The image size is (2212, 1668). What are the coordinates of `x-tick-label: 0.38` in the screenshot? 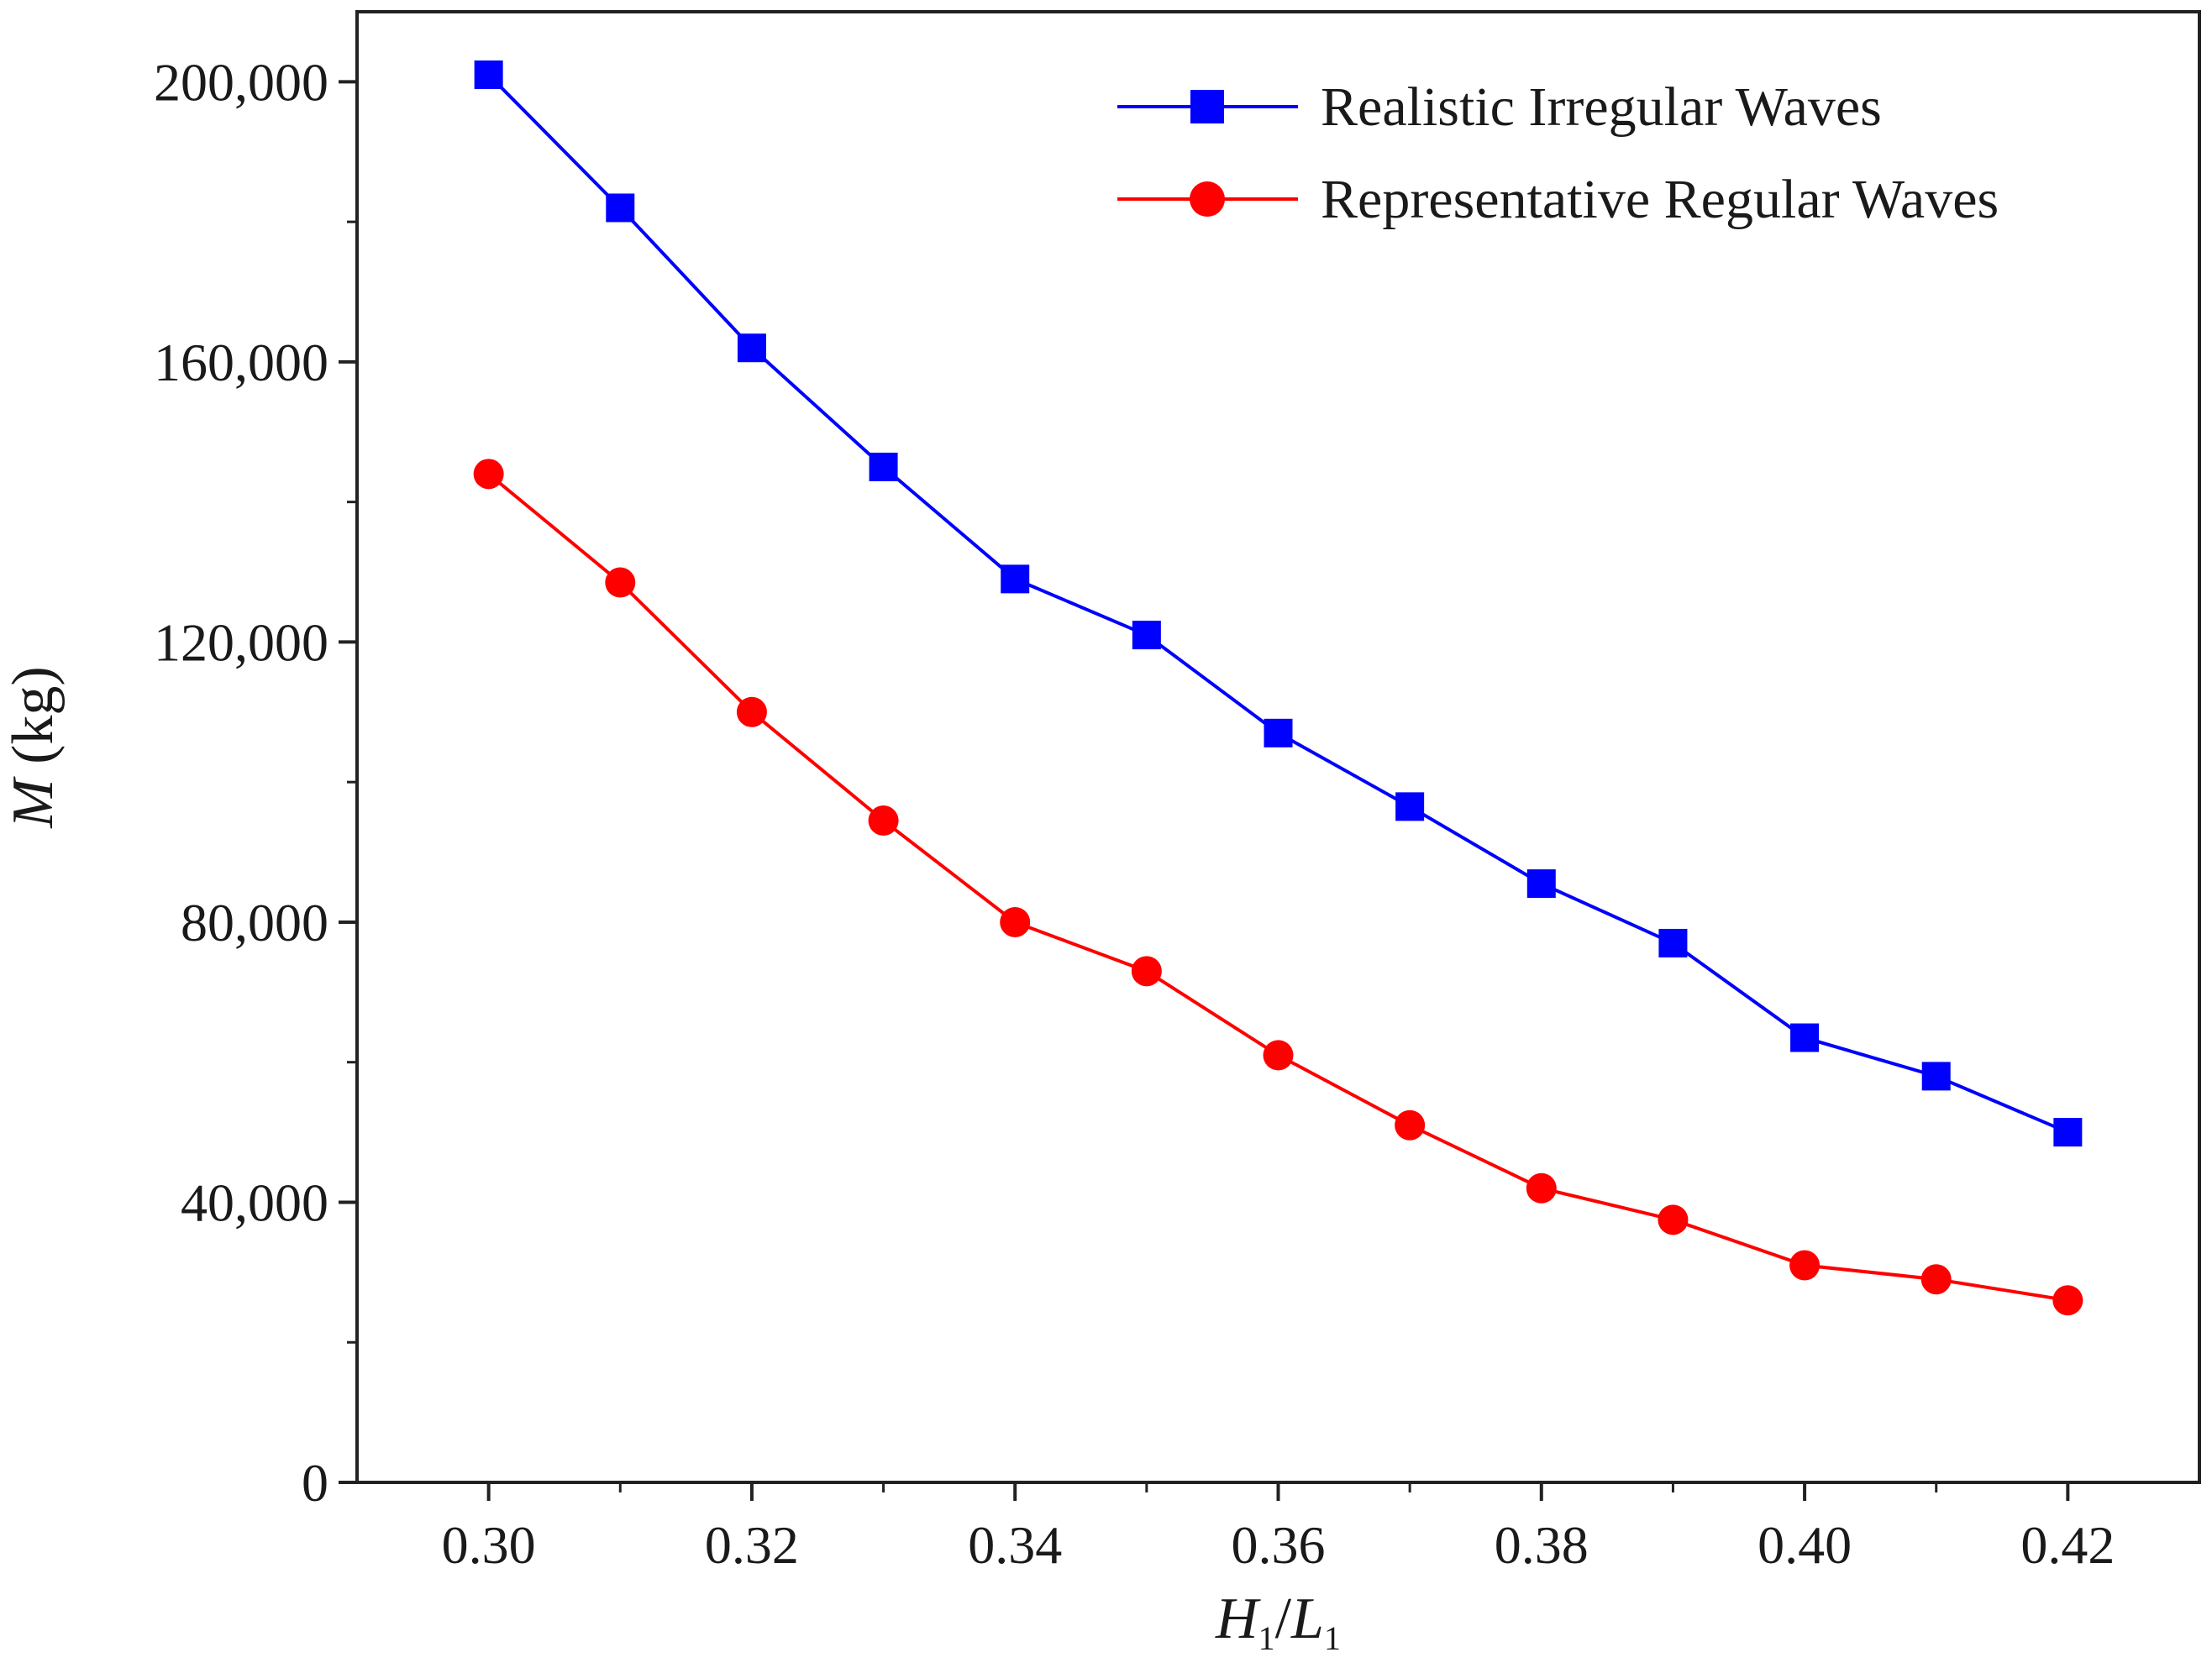 It's located at (1542, 1545).